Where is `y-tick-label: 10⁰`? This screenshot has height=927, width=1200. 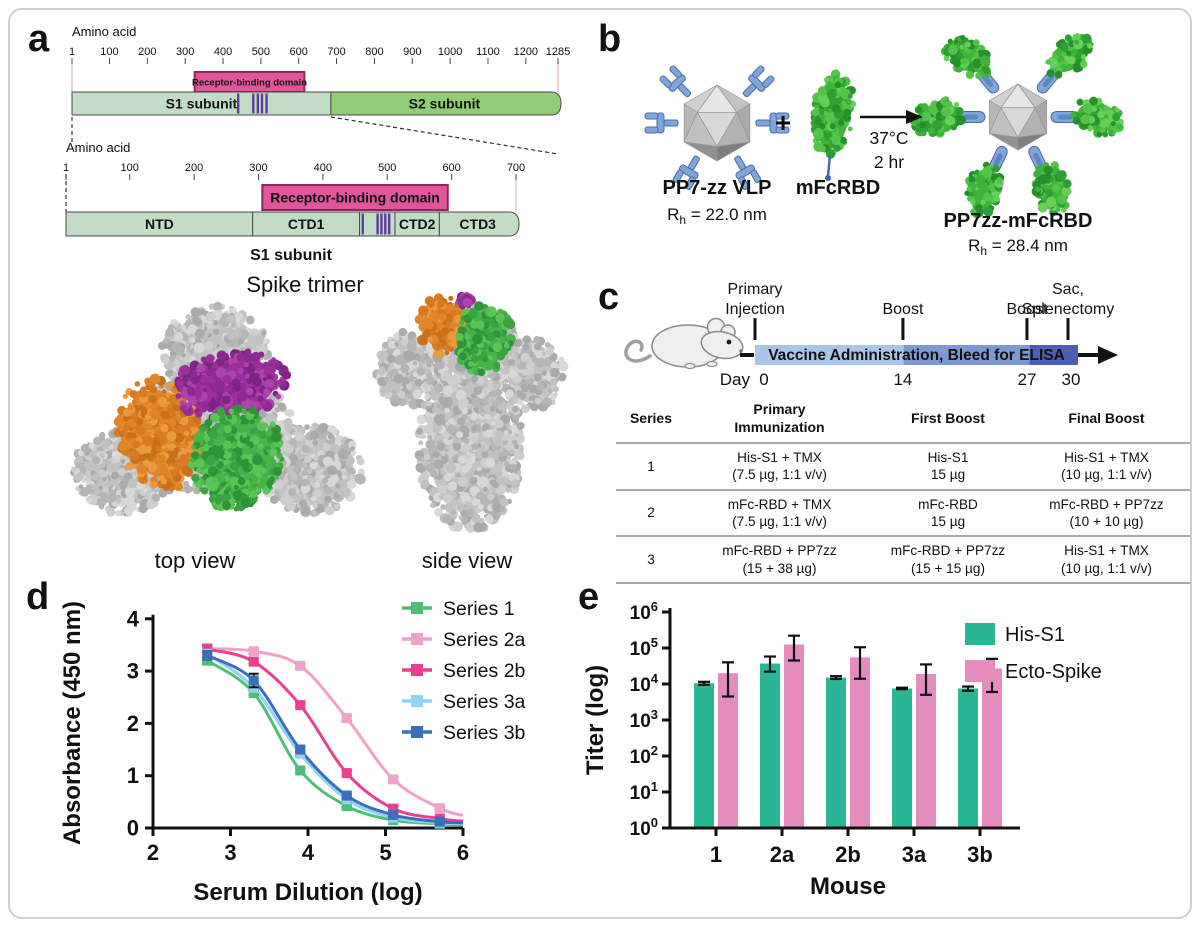
y-tick-label: 10⁰ is located at coordinates (644, 827).